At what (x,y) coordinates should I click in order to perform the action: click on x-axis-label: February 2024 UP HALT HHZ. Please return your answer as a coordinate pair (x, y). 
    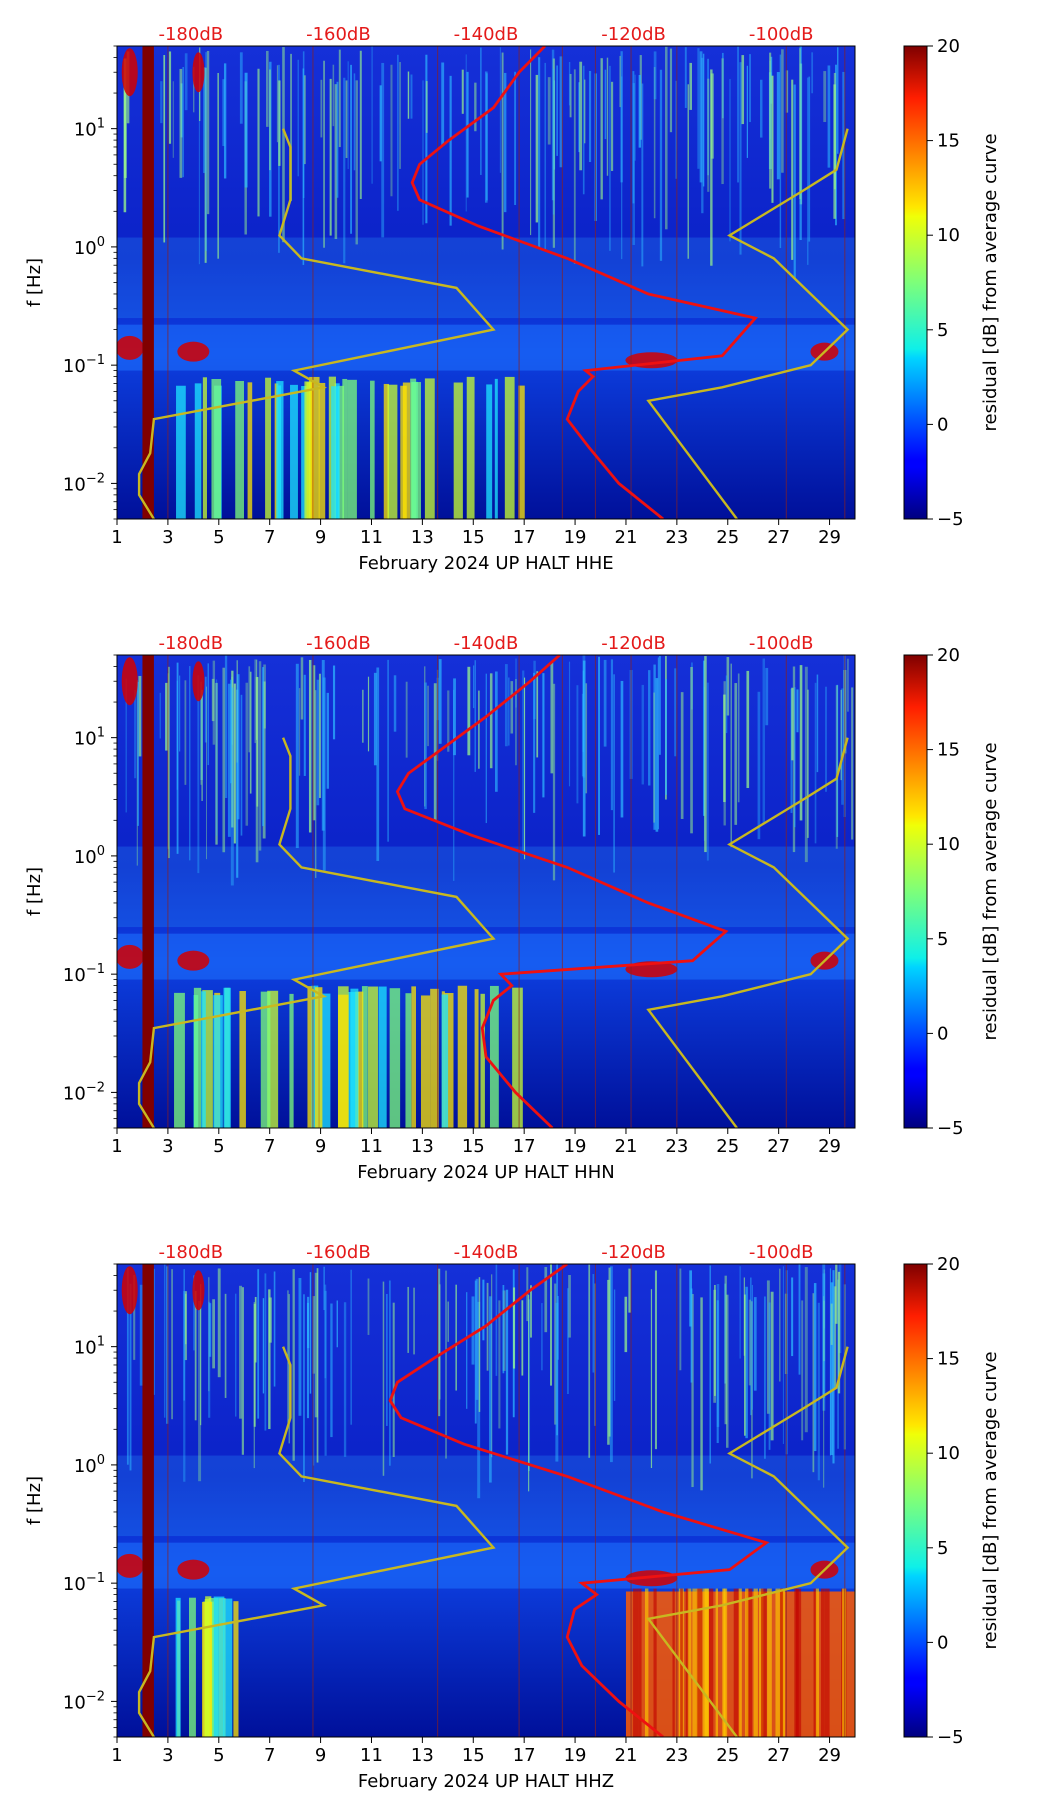
    Looking at the image, I should click on (486, 1781).